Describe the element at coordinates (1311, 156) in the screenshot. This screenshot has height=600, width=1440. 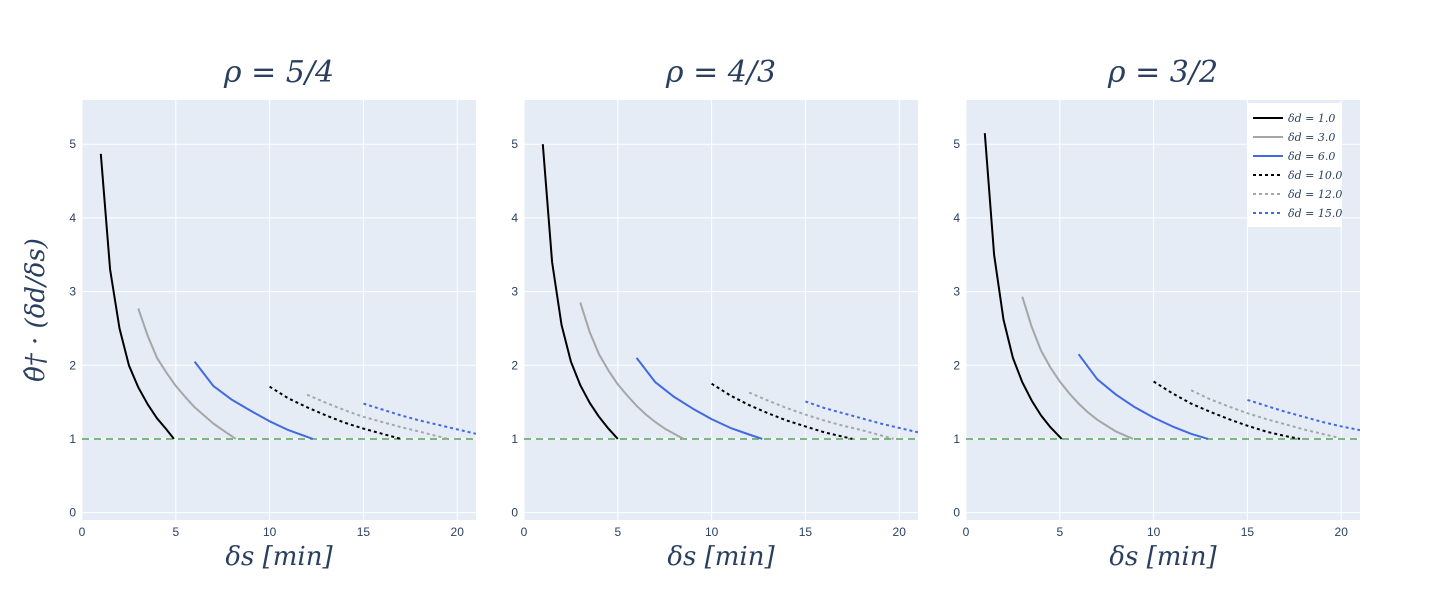
I see `legend-label: δd = 6.0` at that location.